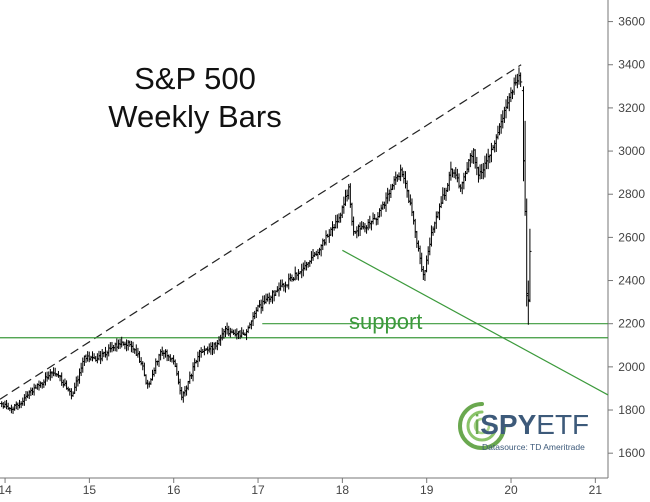  What do you see at coordinates (195, 116) in the screenshot?
I see `chart-title-line-2: Weekly Bars` at bounding box center [195, 116].